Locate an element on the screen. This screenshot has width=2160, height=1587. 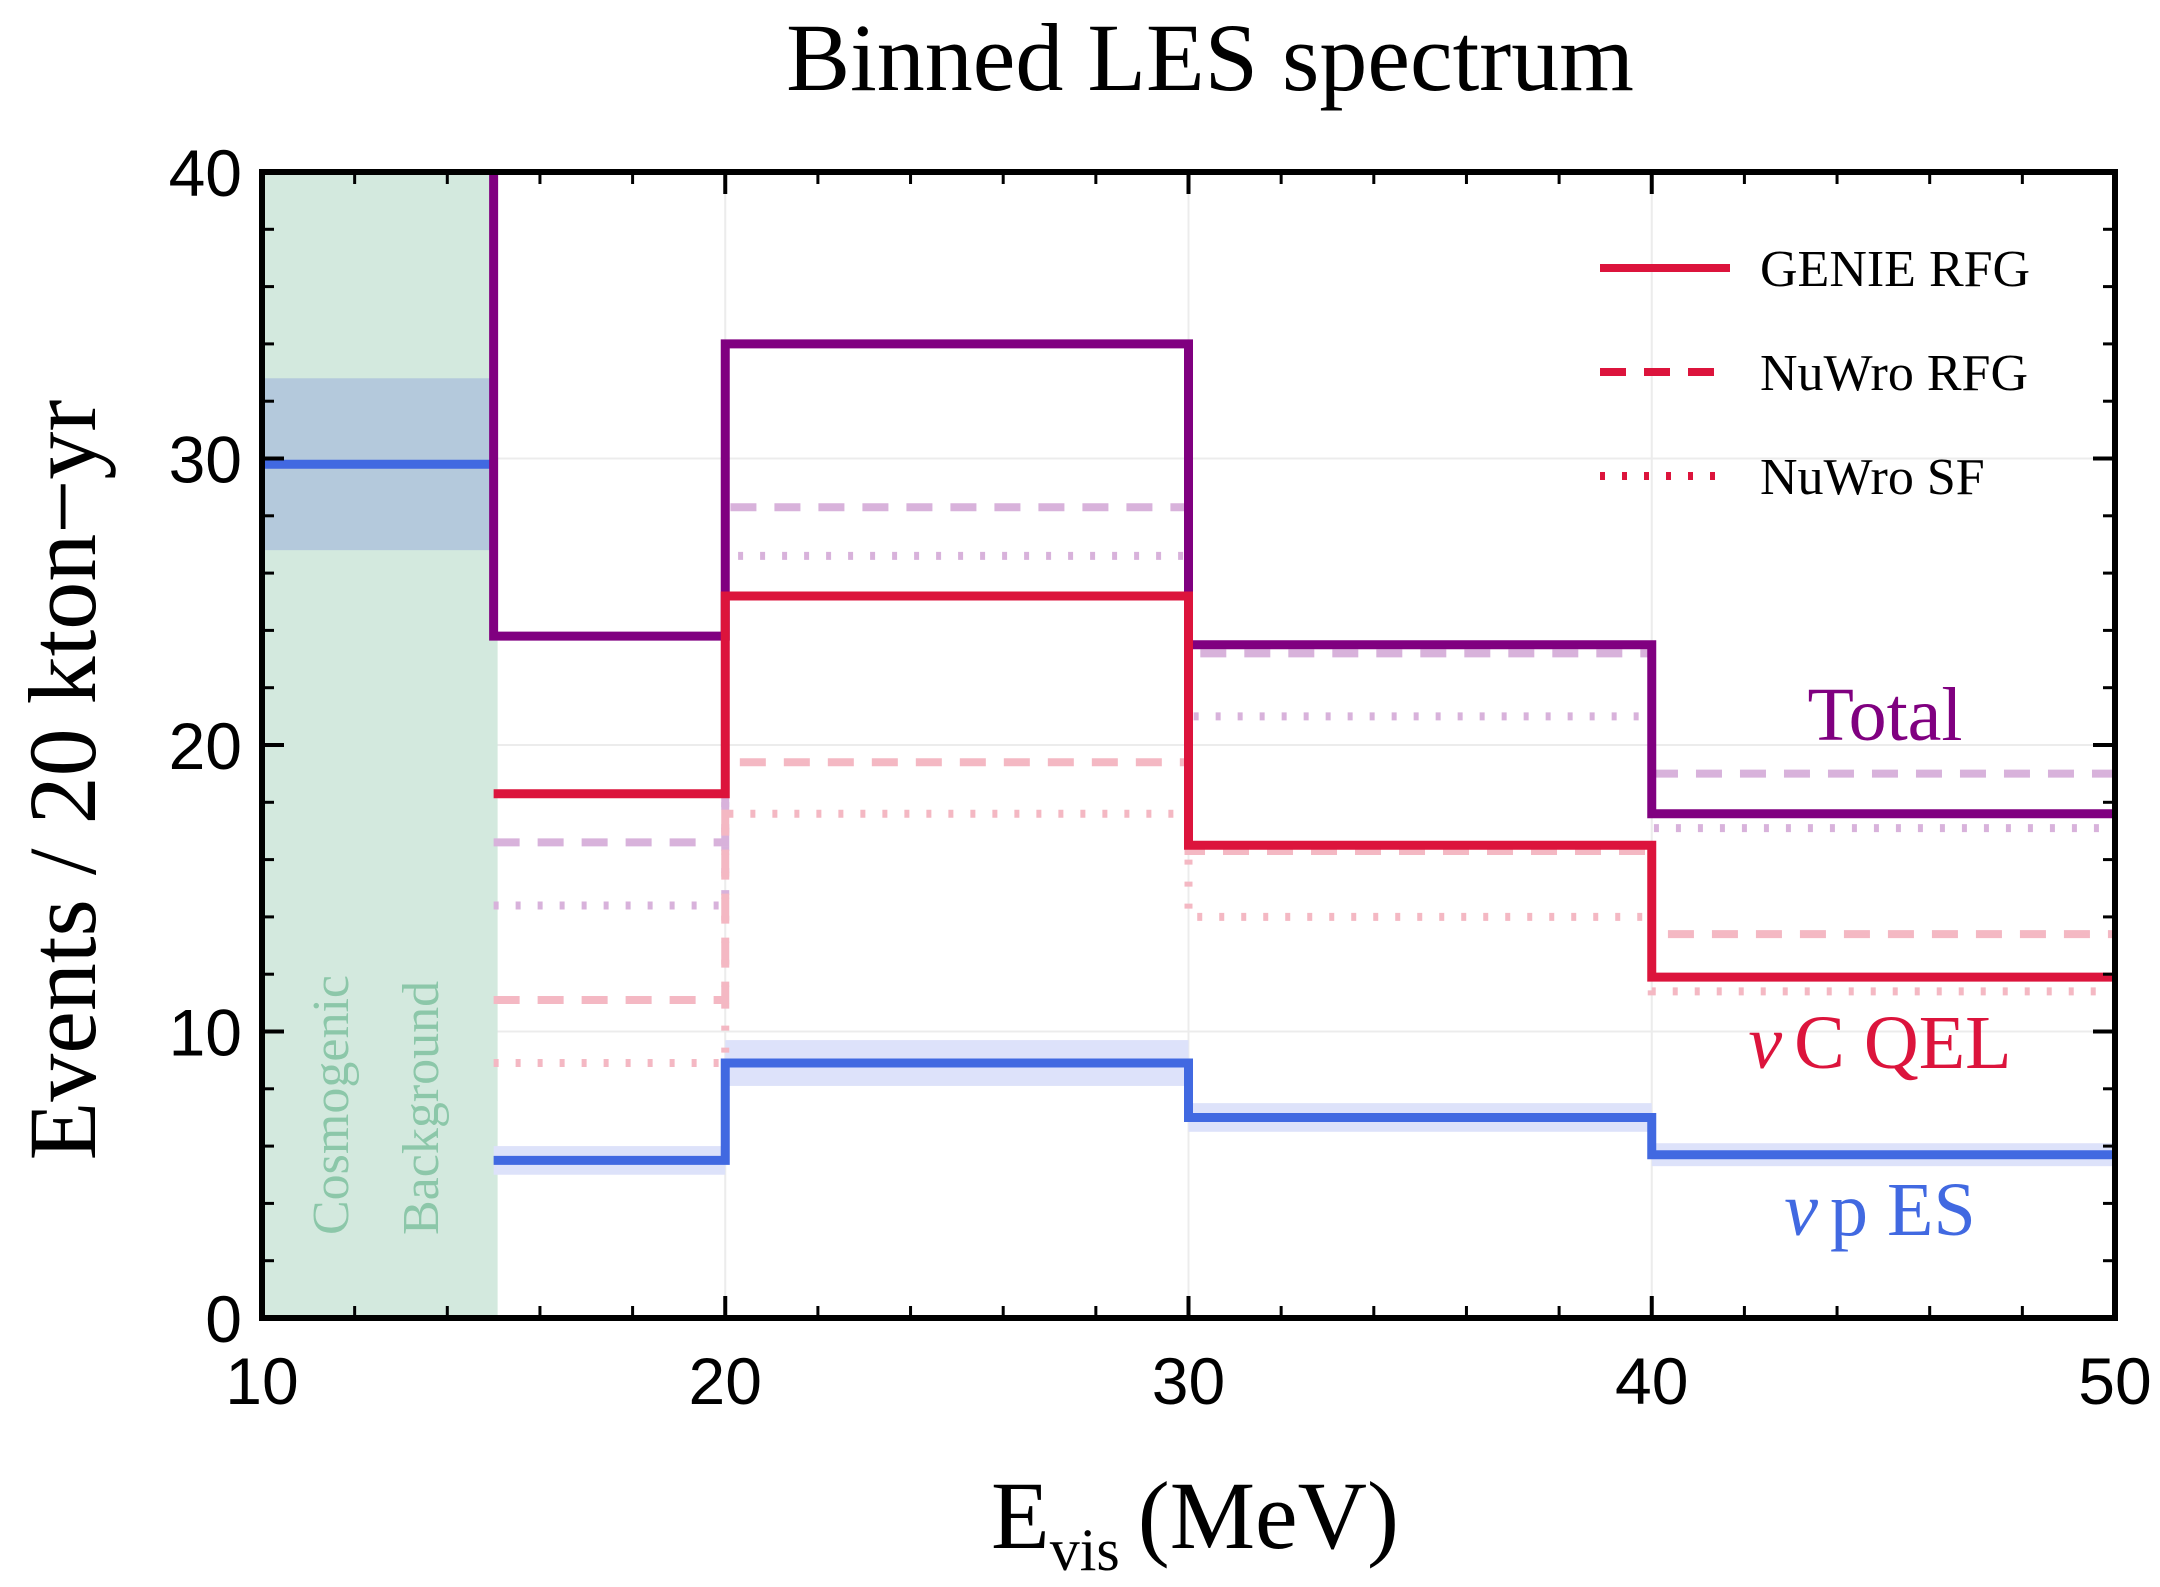
cosmogenic-label-line2: Background is located at coordinates (421, 1108).